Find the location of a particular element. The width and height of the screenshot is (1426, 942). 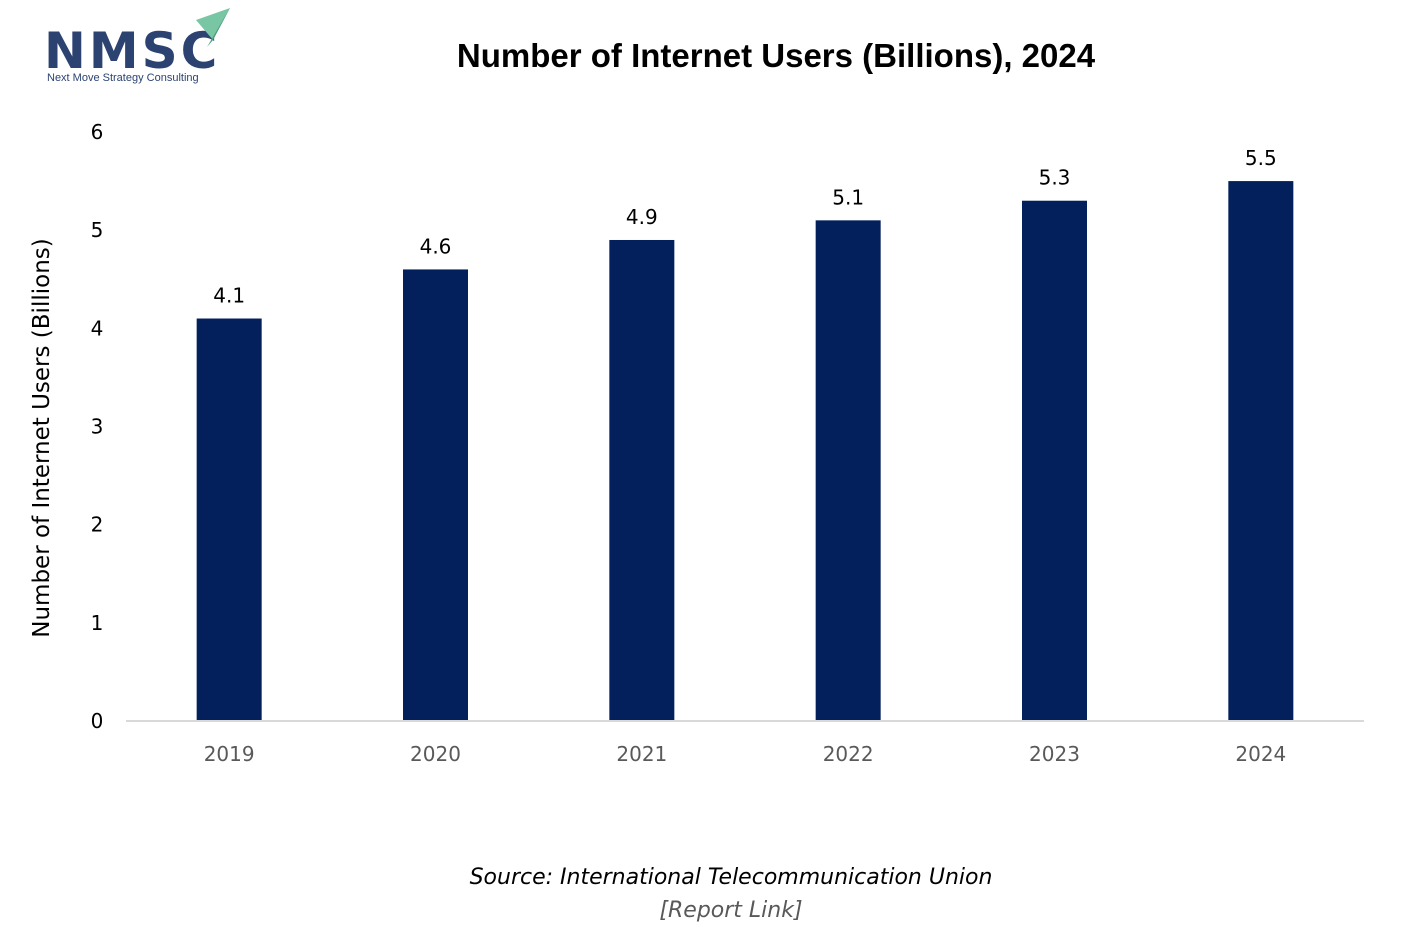

data-label: 5.1 is located at coordinates (848, 197).